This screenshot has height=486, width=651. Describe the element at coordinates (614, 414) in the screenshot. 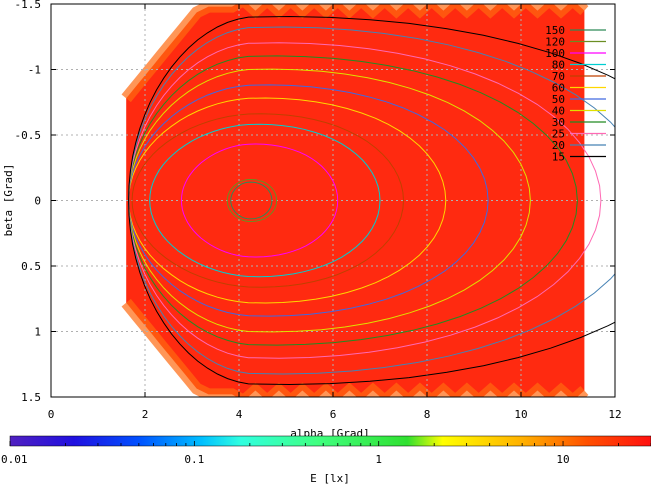

I see `x-tick-label: 12` at that location.